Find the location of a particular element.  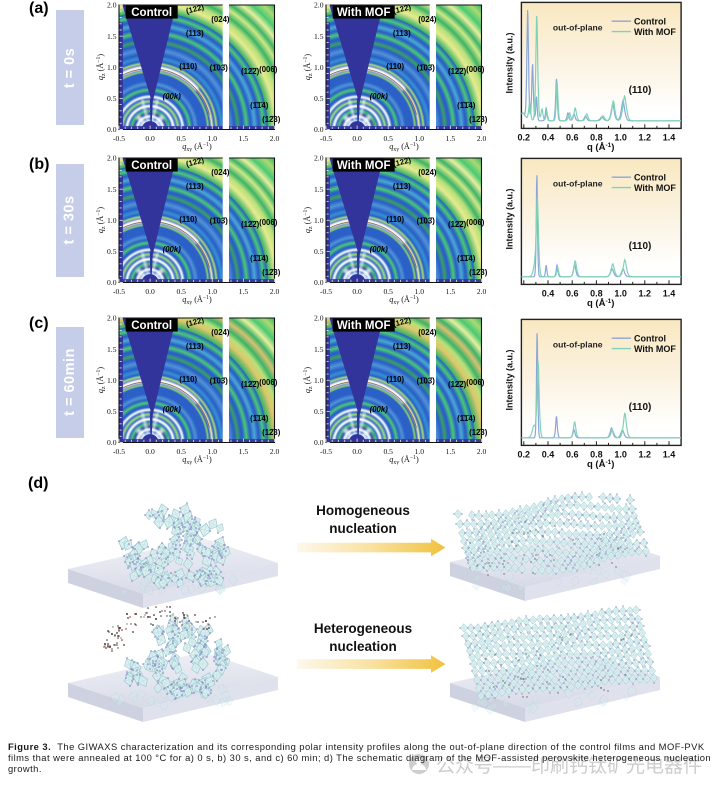

svg-text: 0.2 is located at coordinates (524, 454).